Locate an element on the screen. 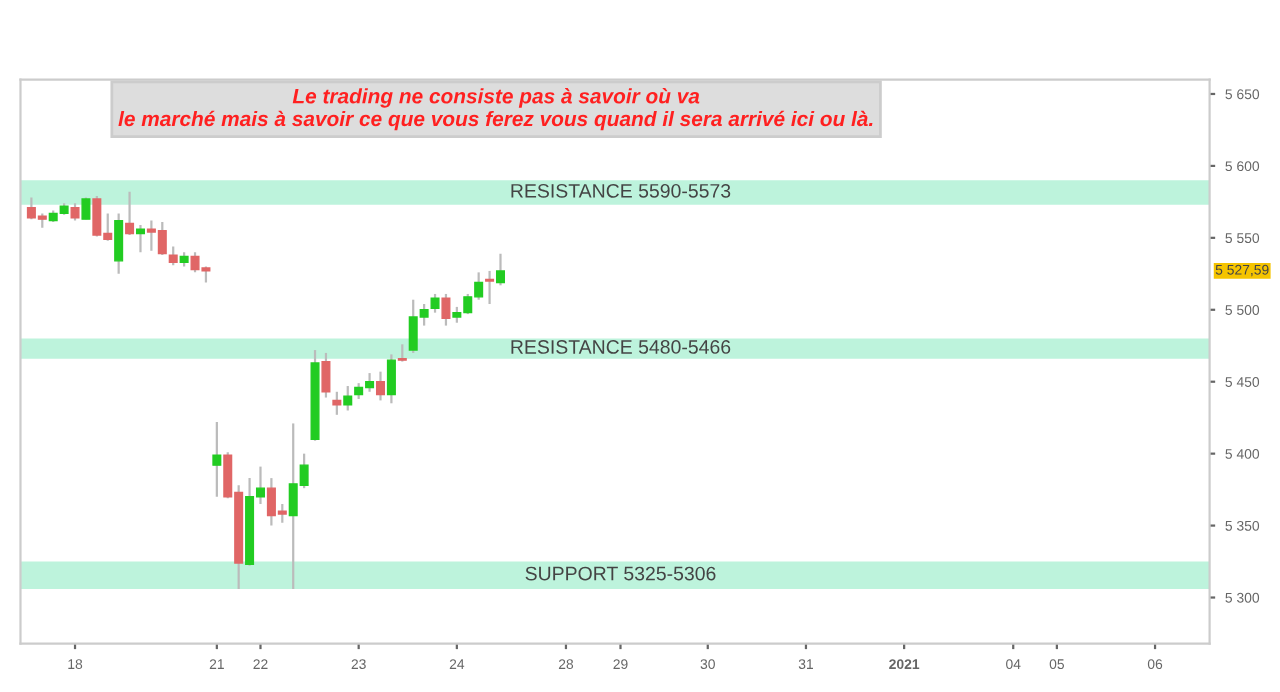 The width and height of the screenshot is (1280, 692). band-label: RESISTANCE 5590-5573 is located at coordinates (621, 190).